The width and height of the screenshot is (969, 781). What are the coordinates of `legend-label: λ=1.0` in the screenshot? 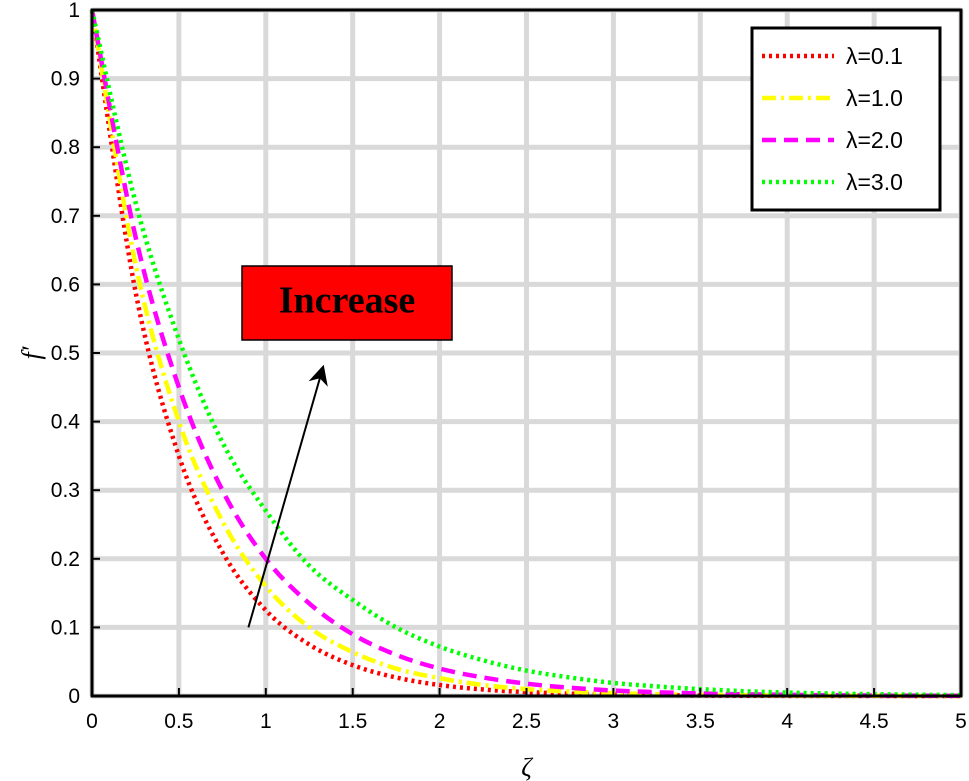 It's located at (874, 98).